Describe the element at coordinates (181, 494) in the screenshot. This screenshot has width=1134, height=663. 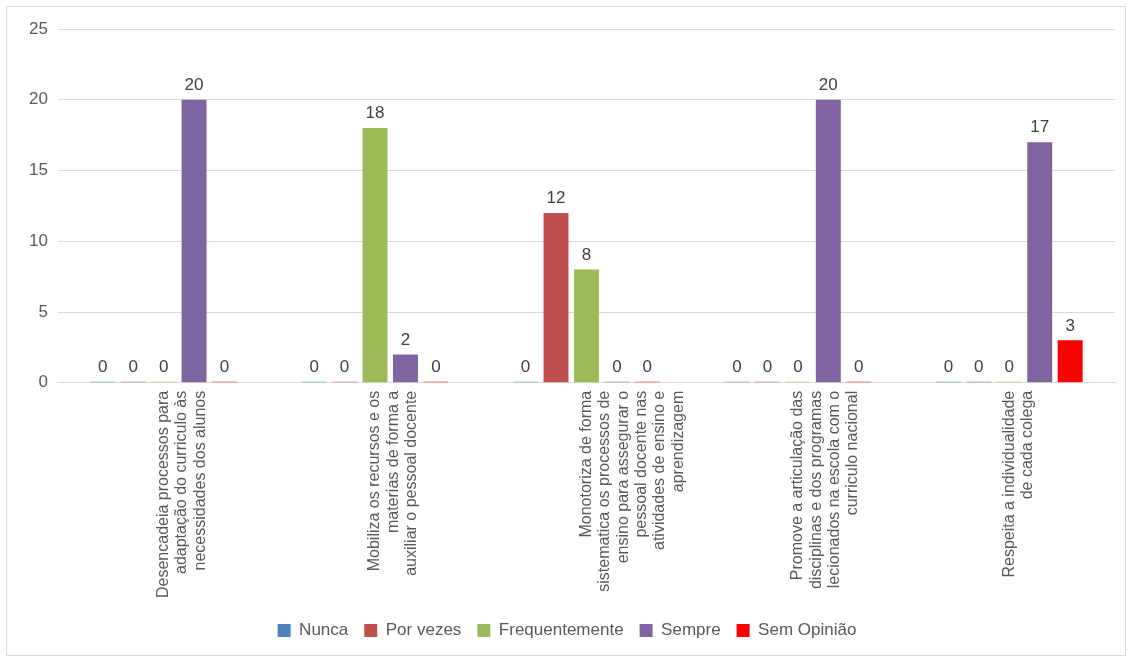
I see `x-tick-label: Desencadeia processos para adaptação do curriculo às necessidades dos alunos` at that location.